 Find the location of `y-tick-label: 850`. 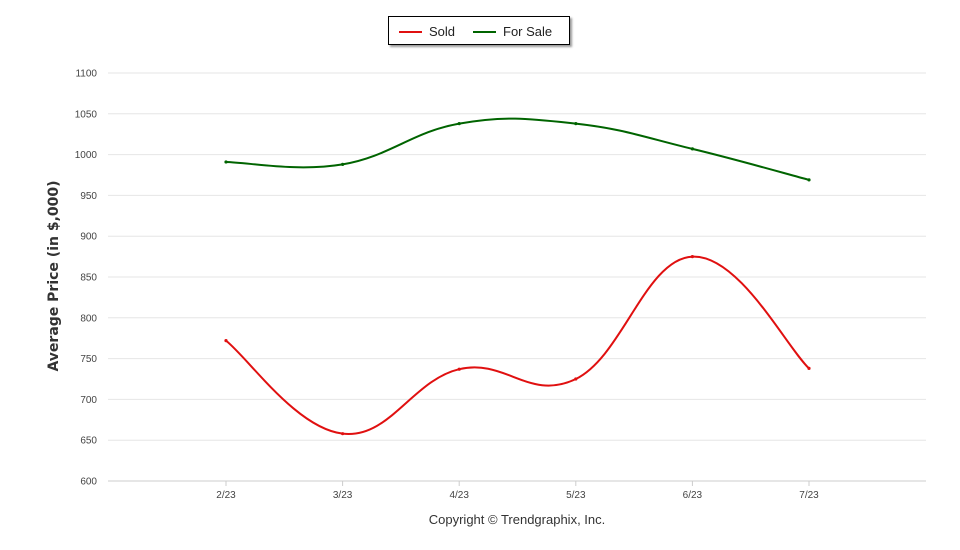

y-tick-label: 850 is located at coordinates (88, 278).